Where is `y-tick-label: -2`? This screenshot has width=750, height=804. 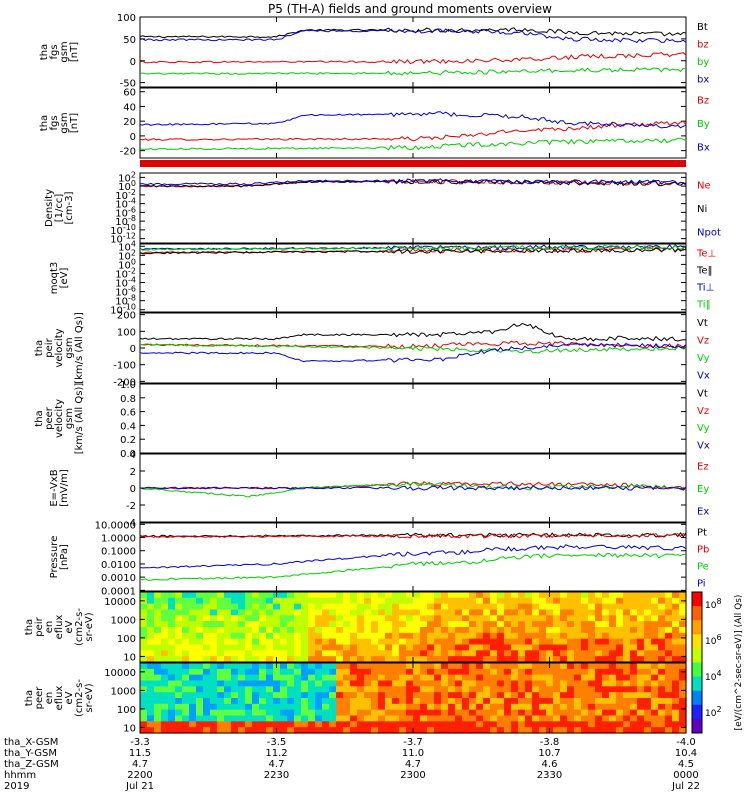
y-tick-label: -2 is located at coordinates (131, 506).